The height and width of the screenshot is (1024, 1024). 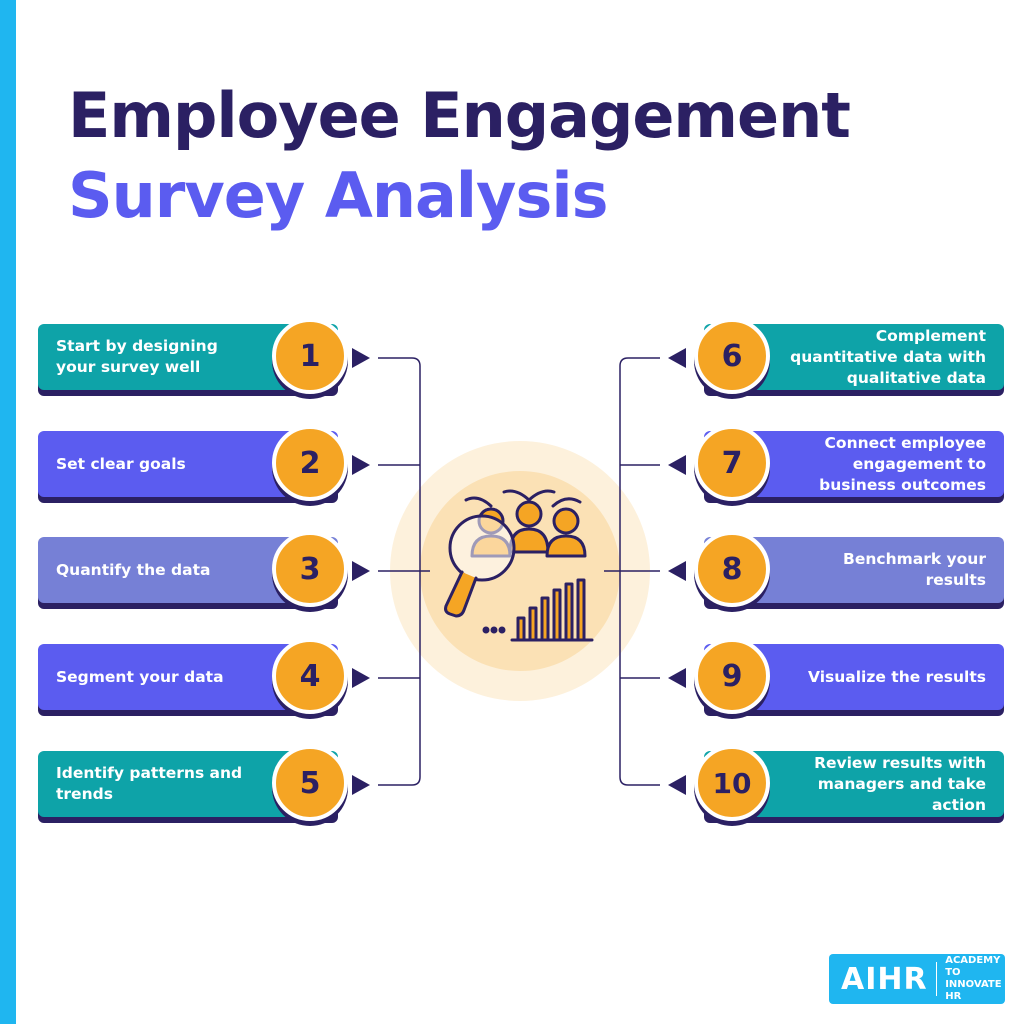 I want to click on step-5-text: Identify patterns and trends, so click(x=149, y=783).